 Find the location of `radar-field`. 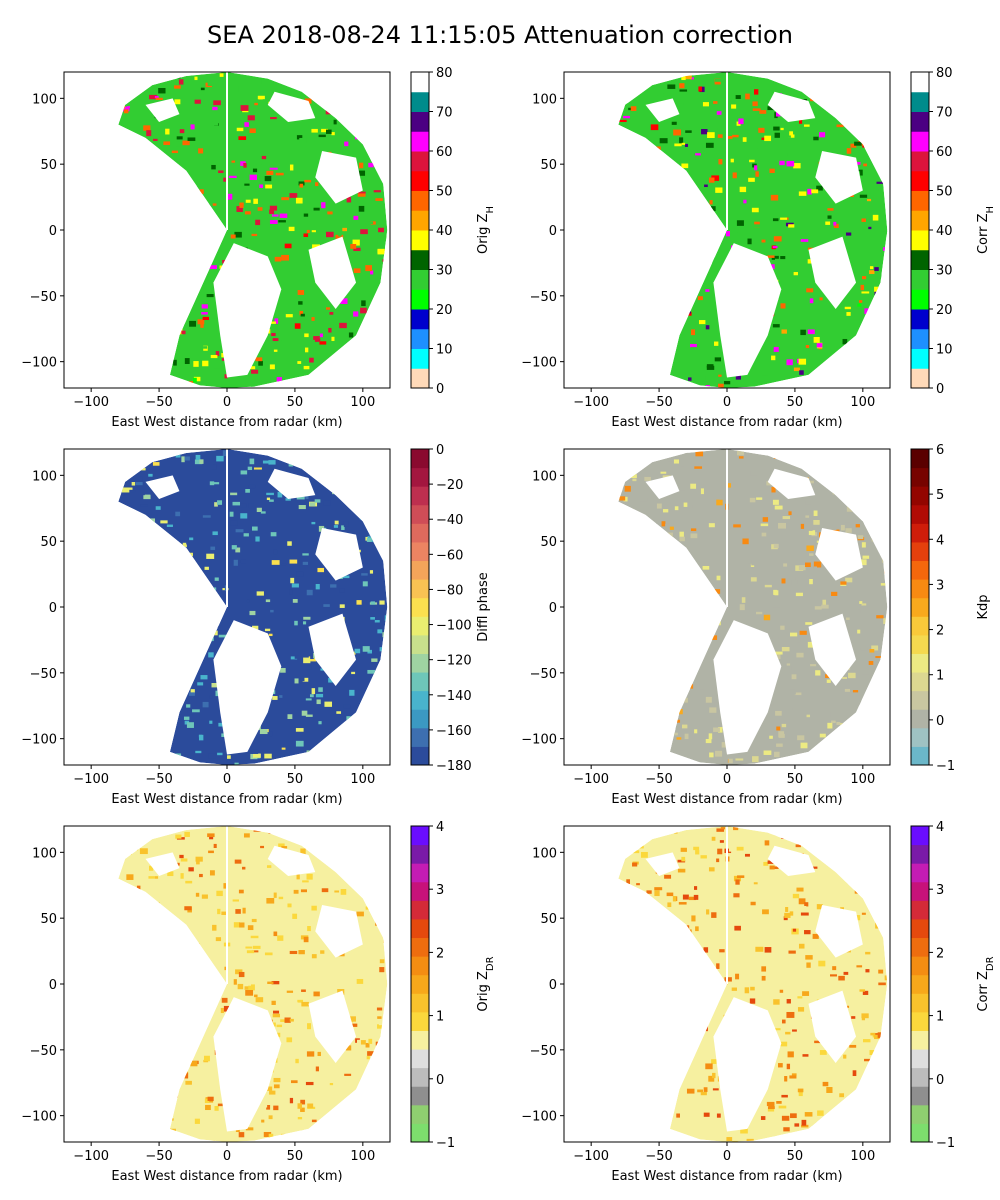

radar-field is located at coordinates (756, 986).